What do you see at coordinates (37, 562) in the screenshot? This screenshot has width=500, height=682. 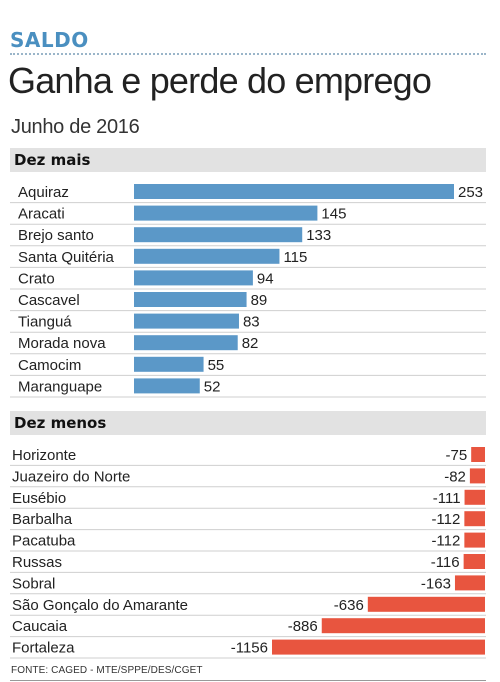 I see `category-label-russas: Russas` at bounding box center [37, 562].